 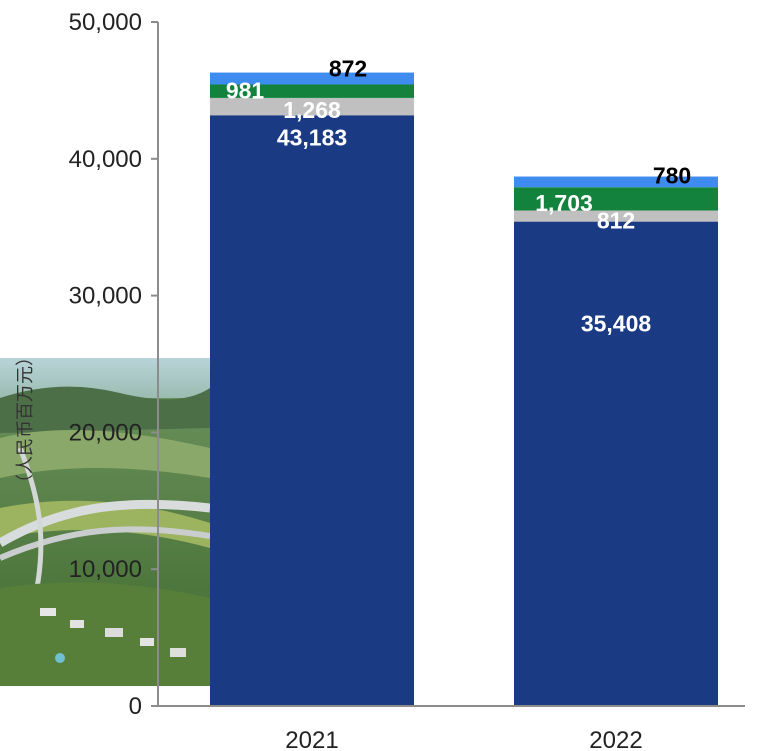 I want to click on x-tick-label: 2021, so click(x=311, y=739).